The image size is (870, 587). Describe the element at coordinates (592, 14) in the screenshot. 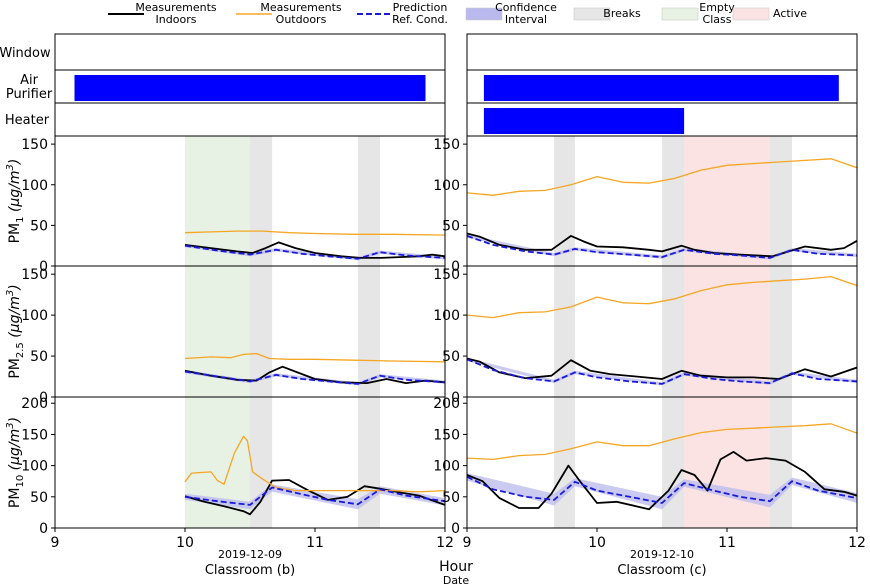

I see `legend-breaks-swatch` at that location.